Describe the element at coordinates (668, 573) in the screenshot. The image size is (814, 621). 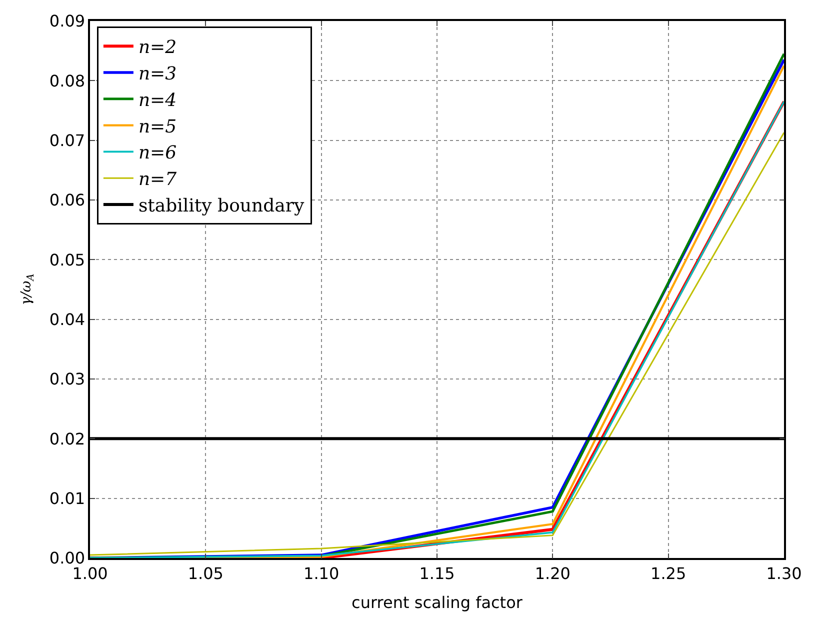
I see `x-tick-label: 1.25` at that location.